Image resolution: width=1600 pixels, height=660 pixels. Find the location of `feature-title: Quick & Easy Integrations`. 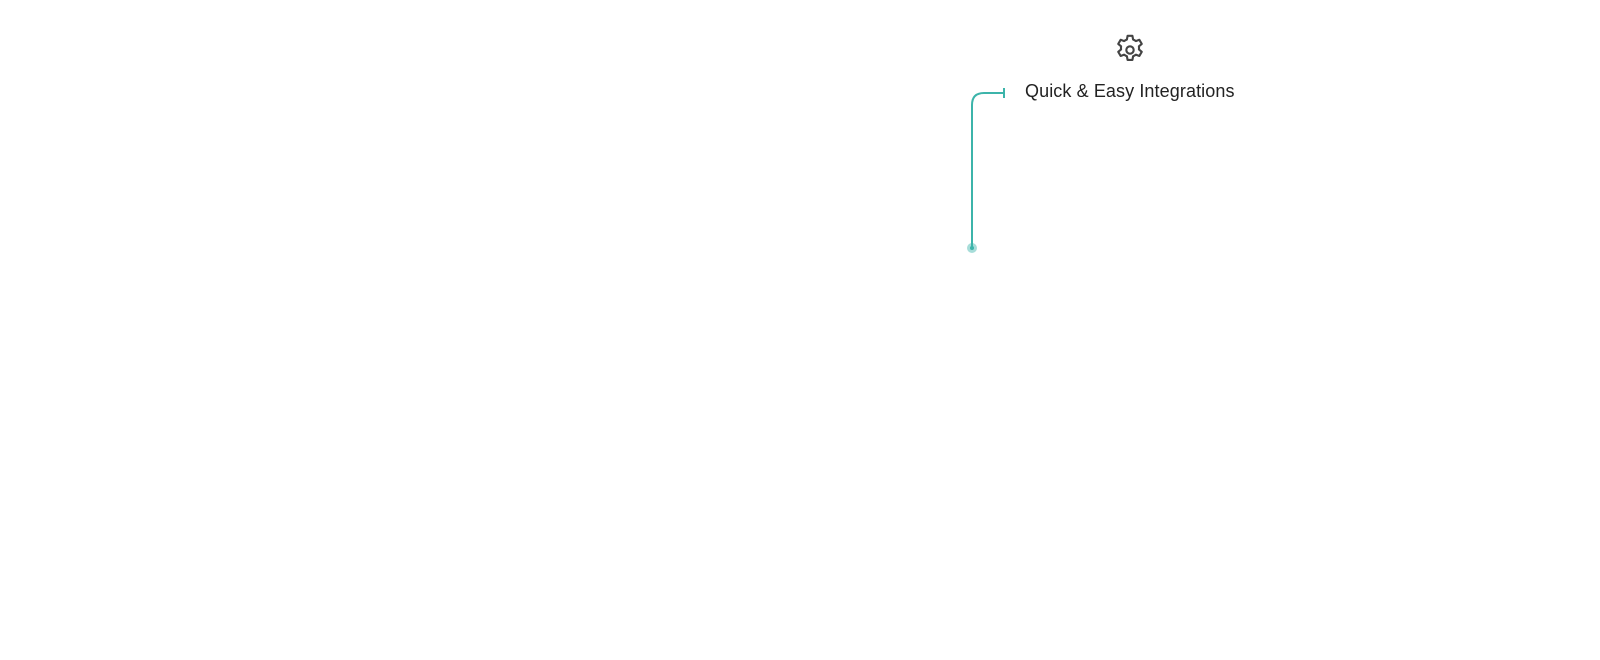

feature-title: Quick & Easy Integrations is located at coordinates (1130, 91).